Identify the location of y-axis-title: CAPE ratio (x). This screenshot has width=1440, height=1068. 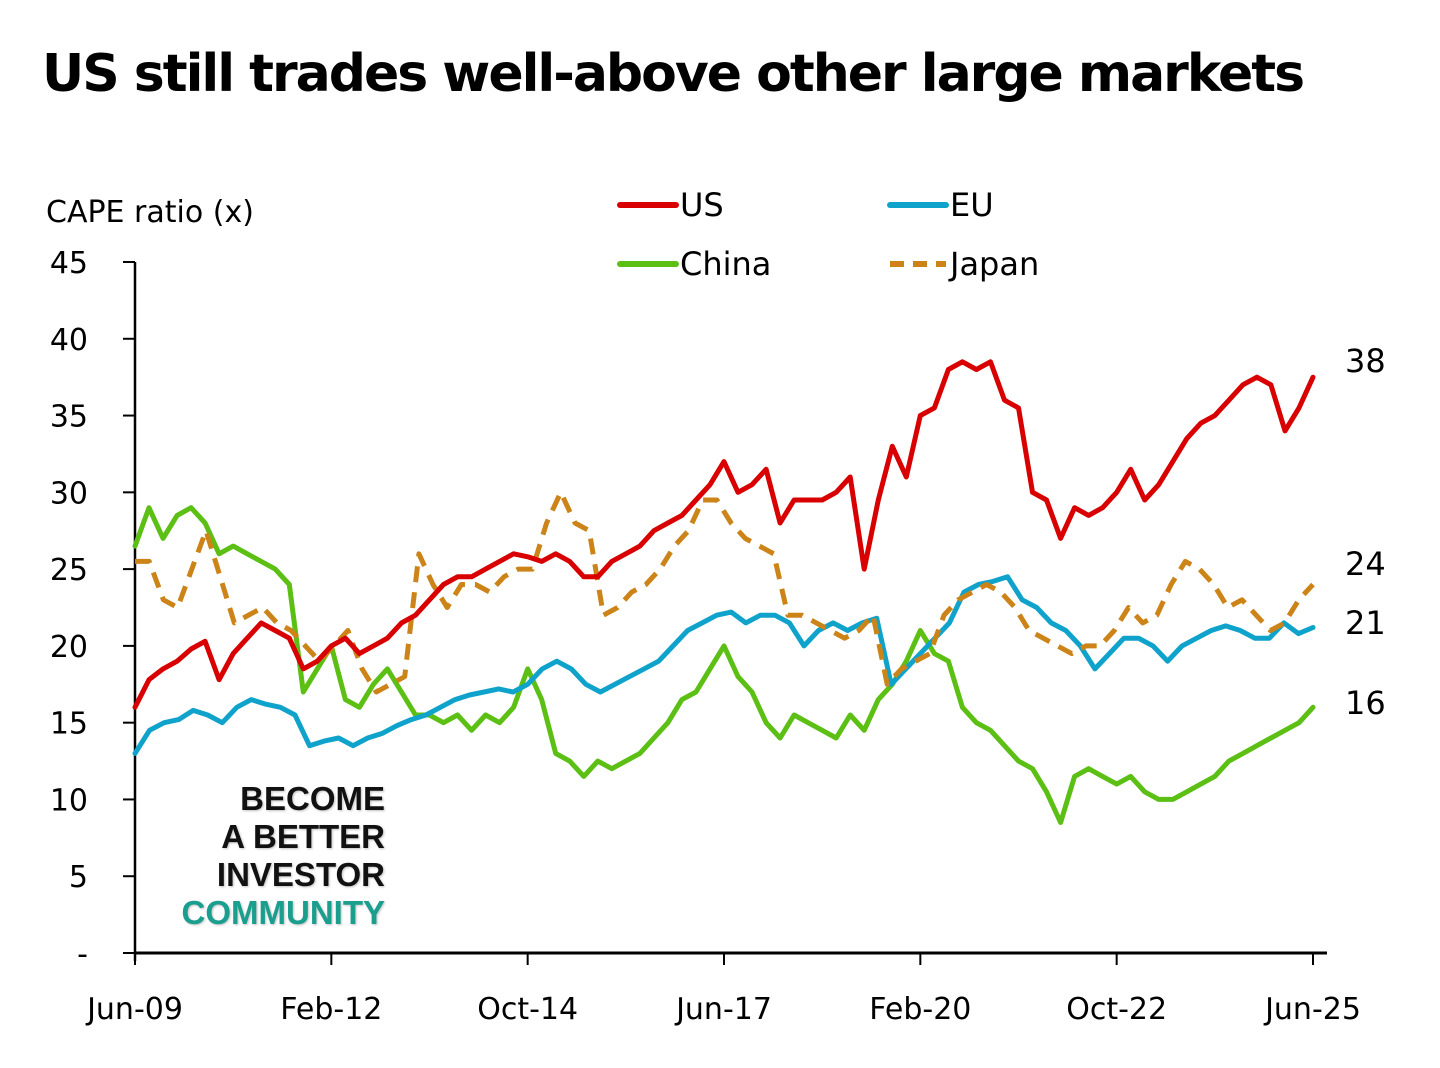
(150, 212).